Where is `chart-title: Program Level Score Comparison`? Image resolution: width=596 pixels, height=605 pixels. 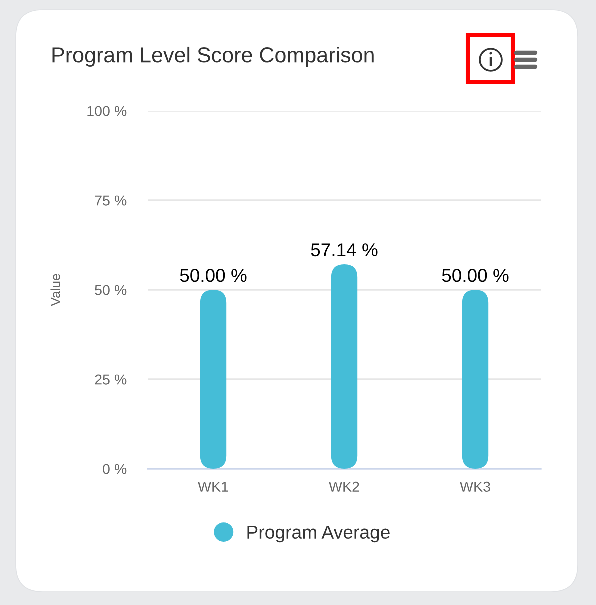 chart-title: Program Level Score Comparison is located at coordinates (213, 57).